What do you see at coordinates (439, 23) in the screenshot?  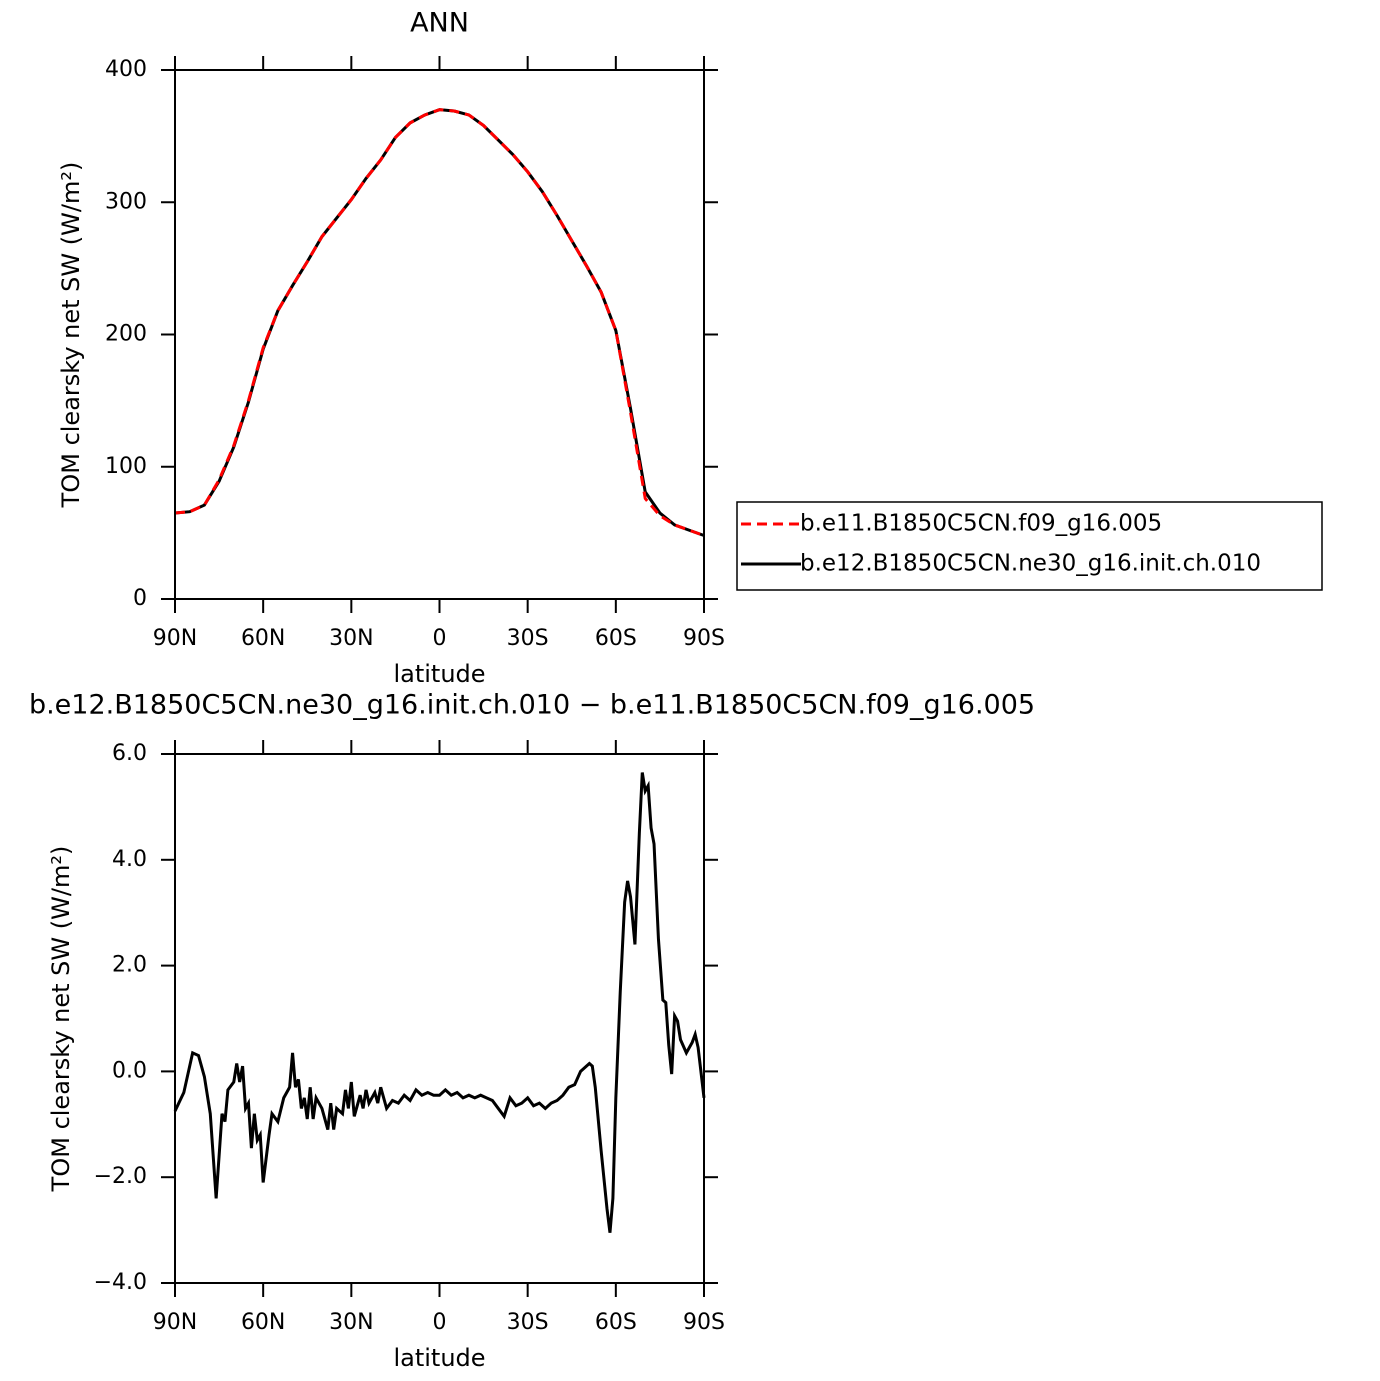 I see `chart-title: ANN` at bounding box center [439, 23].